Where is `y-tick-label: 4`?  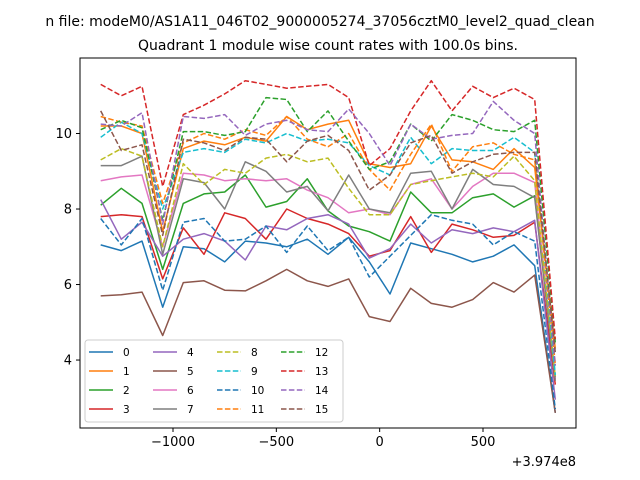 y-tick-label: 4 is located at coordinates (68, 361).